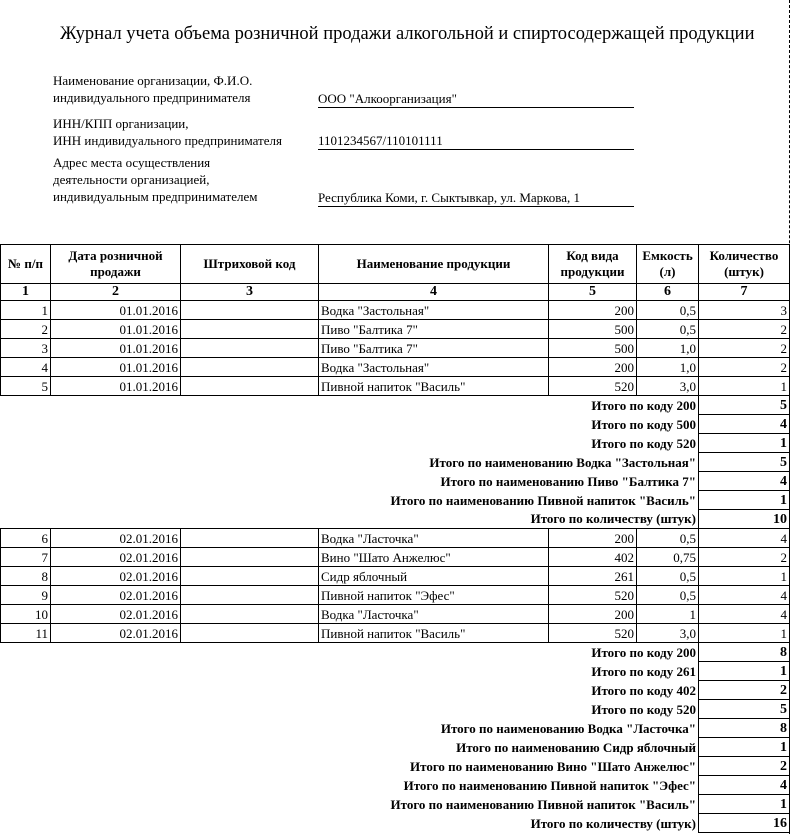 The width and height of the screenshot is (792, 834). Describe the element at coordinates (25, 576) in the screenshot. I see `table-cell: 8` at that location.